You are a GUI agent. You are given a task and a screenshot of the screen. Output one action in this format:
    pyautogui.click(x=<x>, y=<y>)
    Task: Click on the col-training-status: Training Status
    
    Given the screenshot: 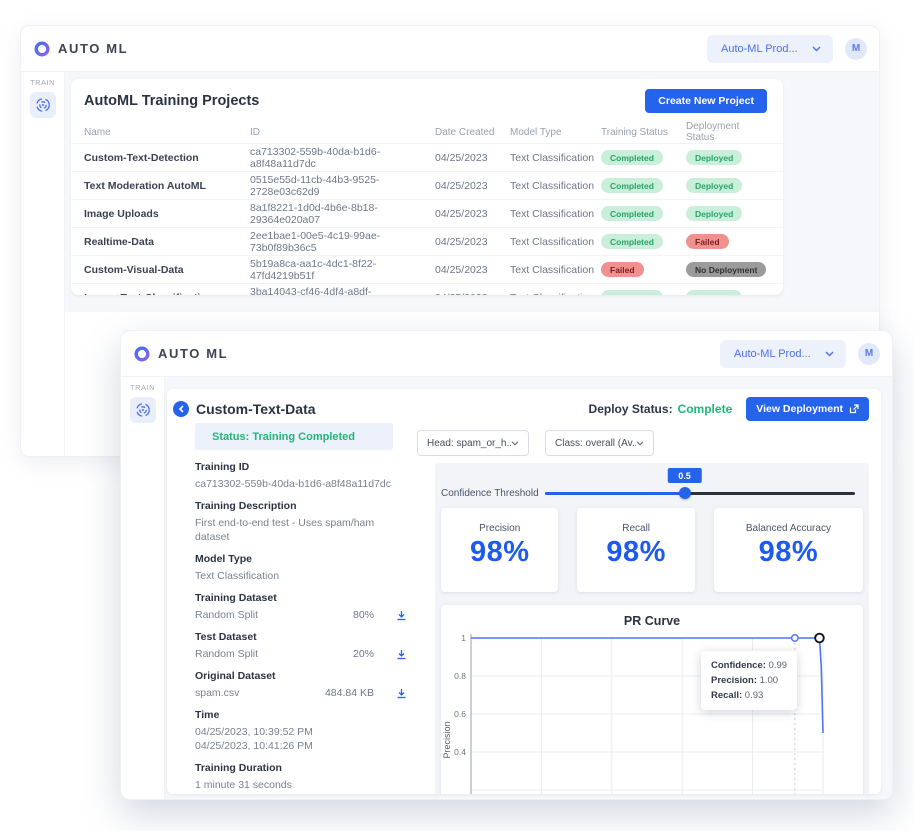 What is the action you would take?
    pyautogui.click(x=634, y=132)
    